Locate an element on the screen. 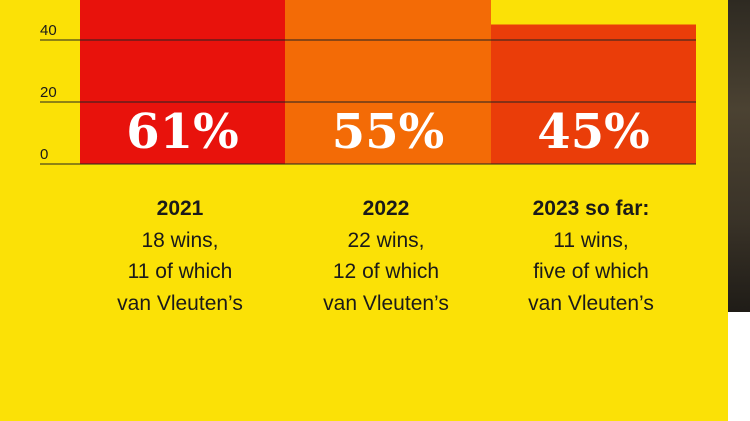  caption-wins: 22 wins, is located at coordinates (386, 240).